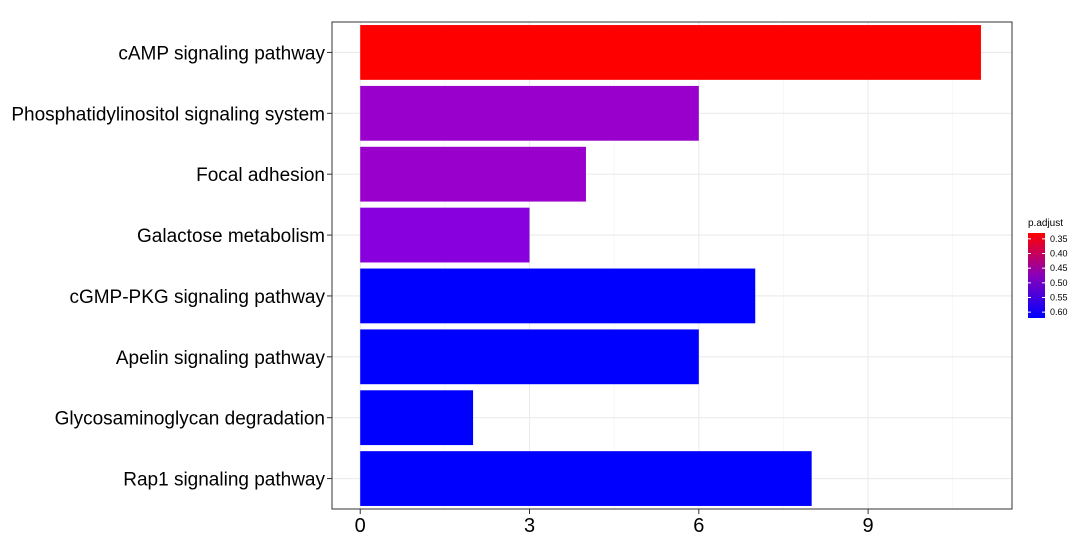 The image size is (1080, 540). Describe the element at coordinates (529, 526) in the screenshot. I see `x-tick-label: 3` at that location.